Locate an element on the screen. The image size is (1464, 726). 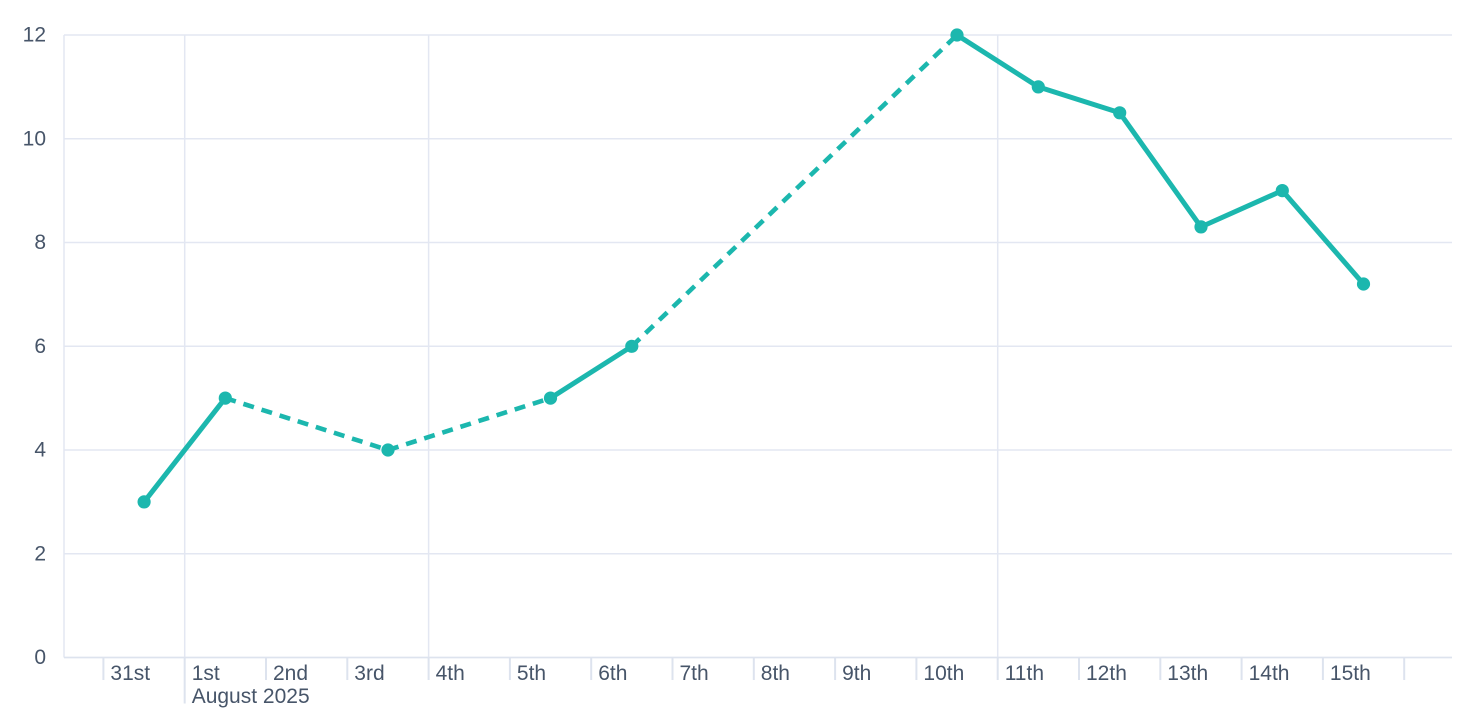
x-axis-label: 1st is located at coordinates (206, 673).